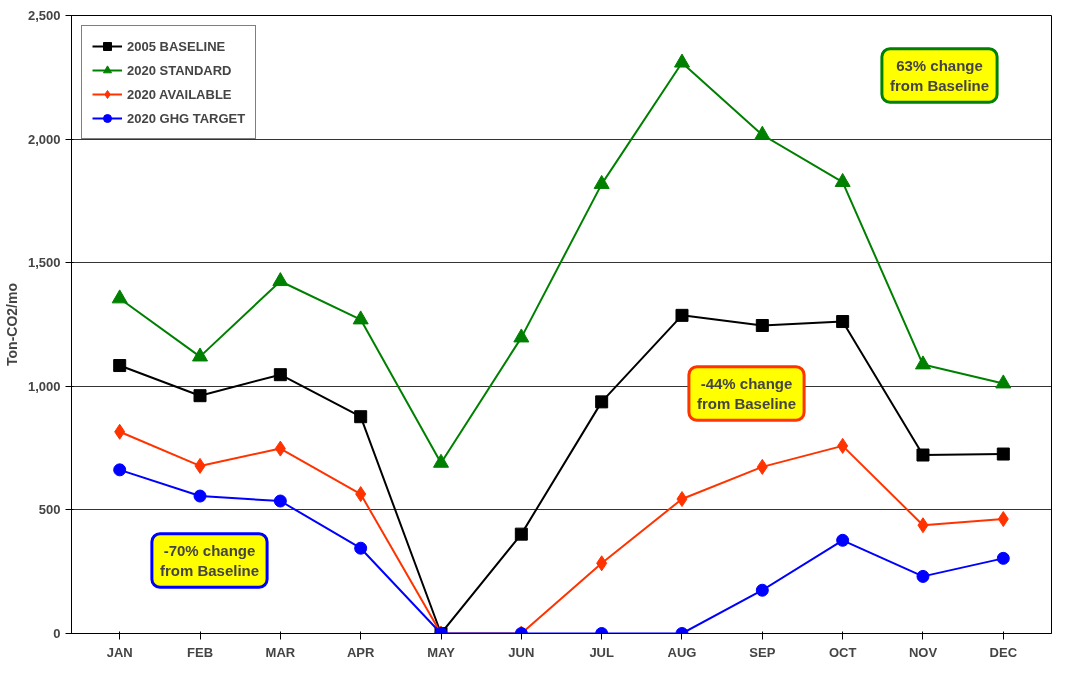  Describe the element at coordinates (44, 263) in the screenshot. I see `y-tick-label: 1,500` at that location.